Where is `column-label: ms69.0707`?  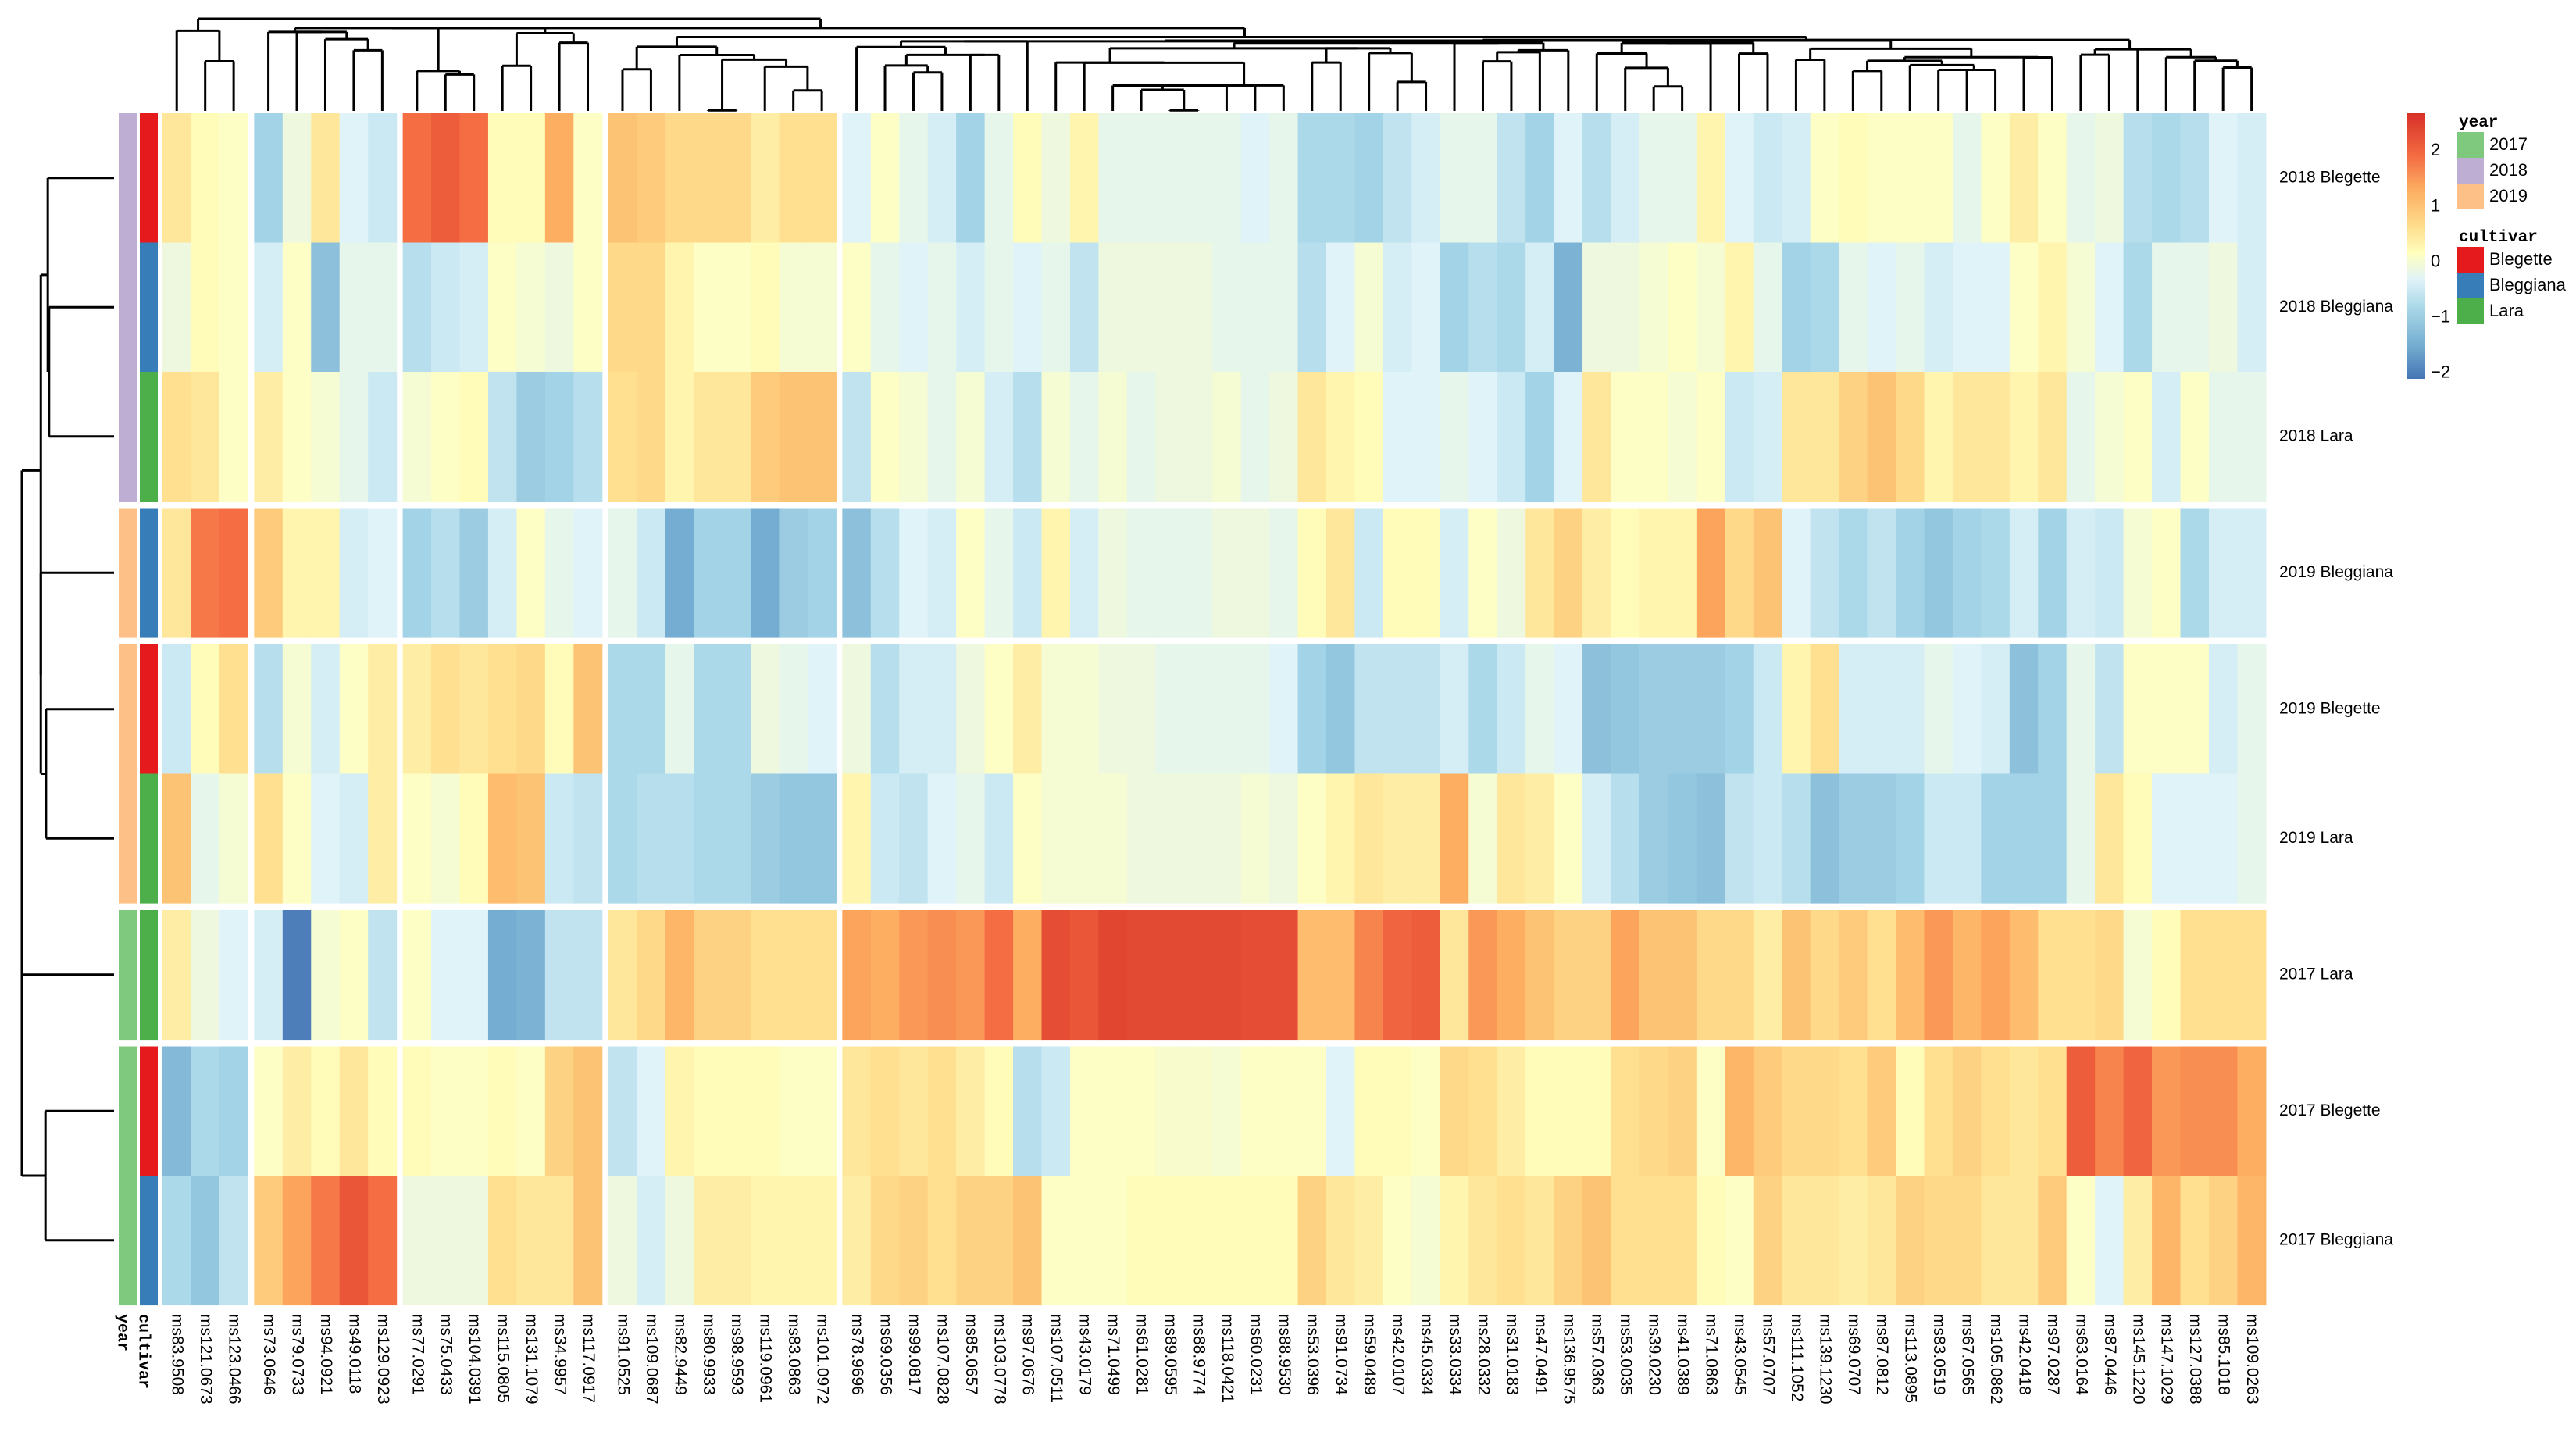 column-label: ms69.0707 is located at coordinates (1854, 1354).